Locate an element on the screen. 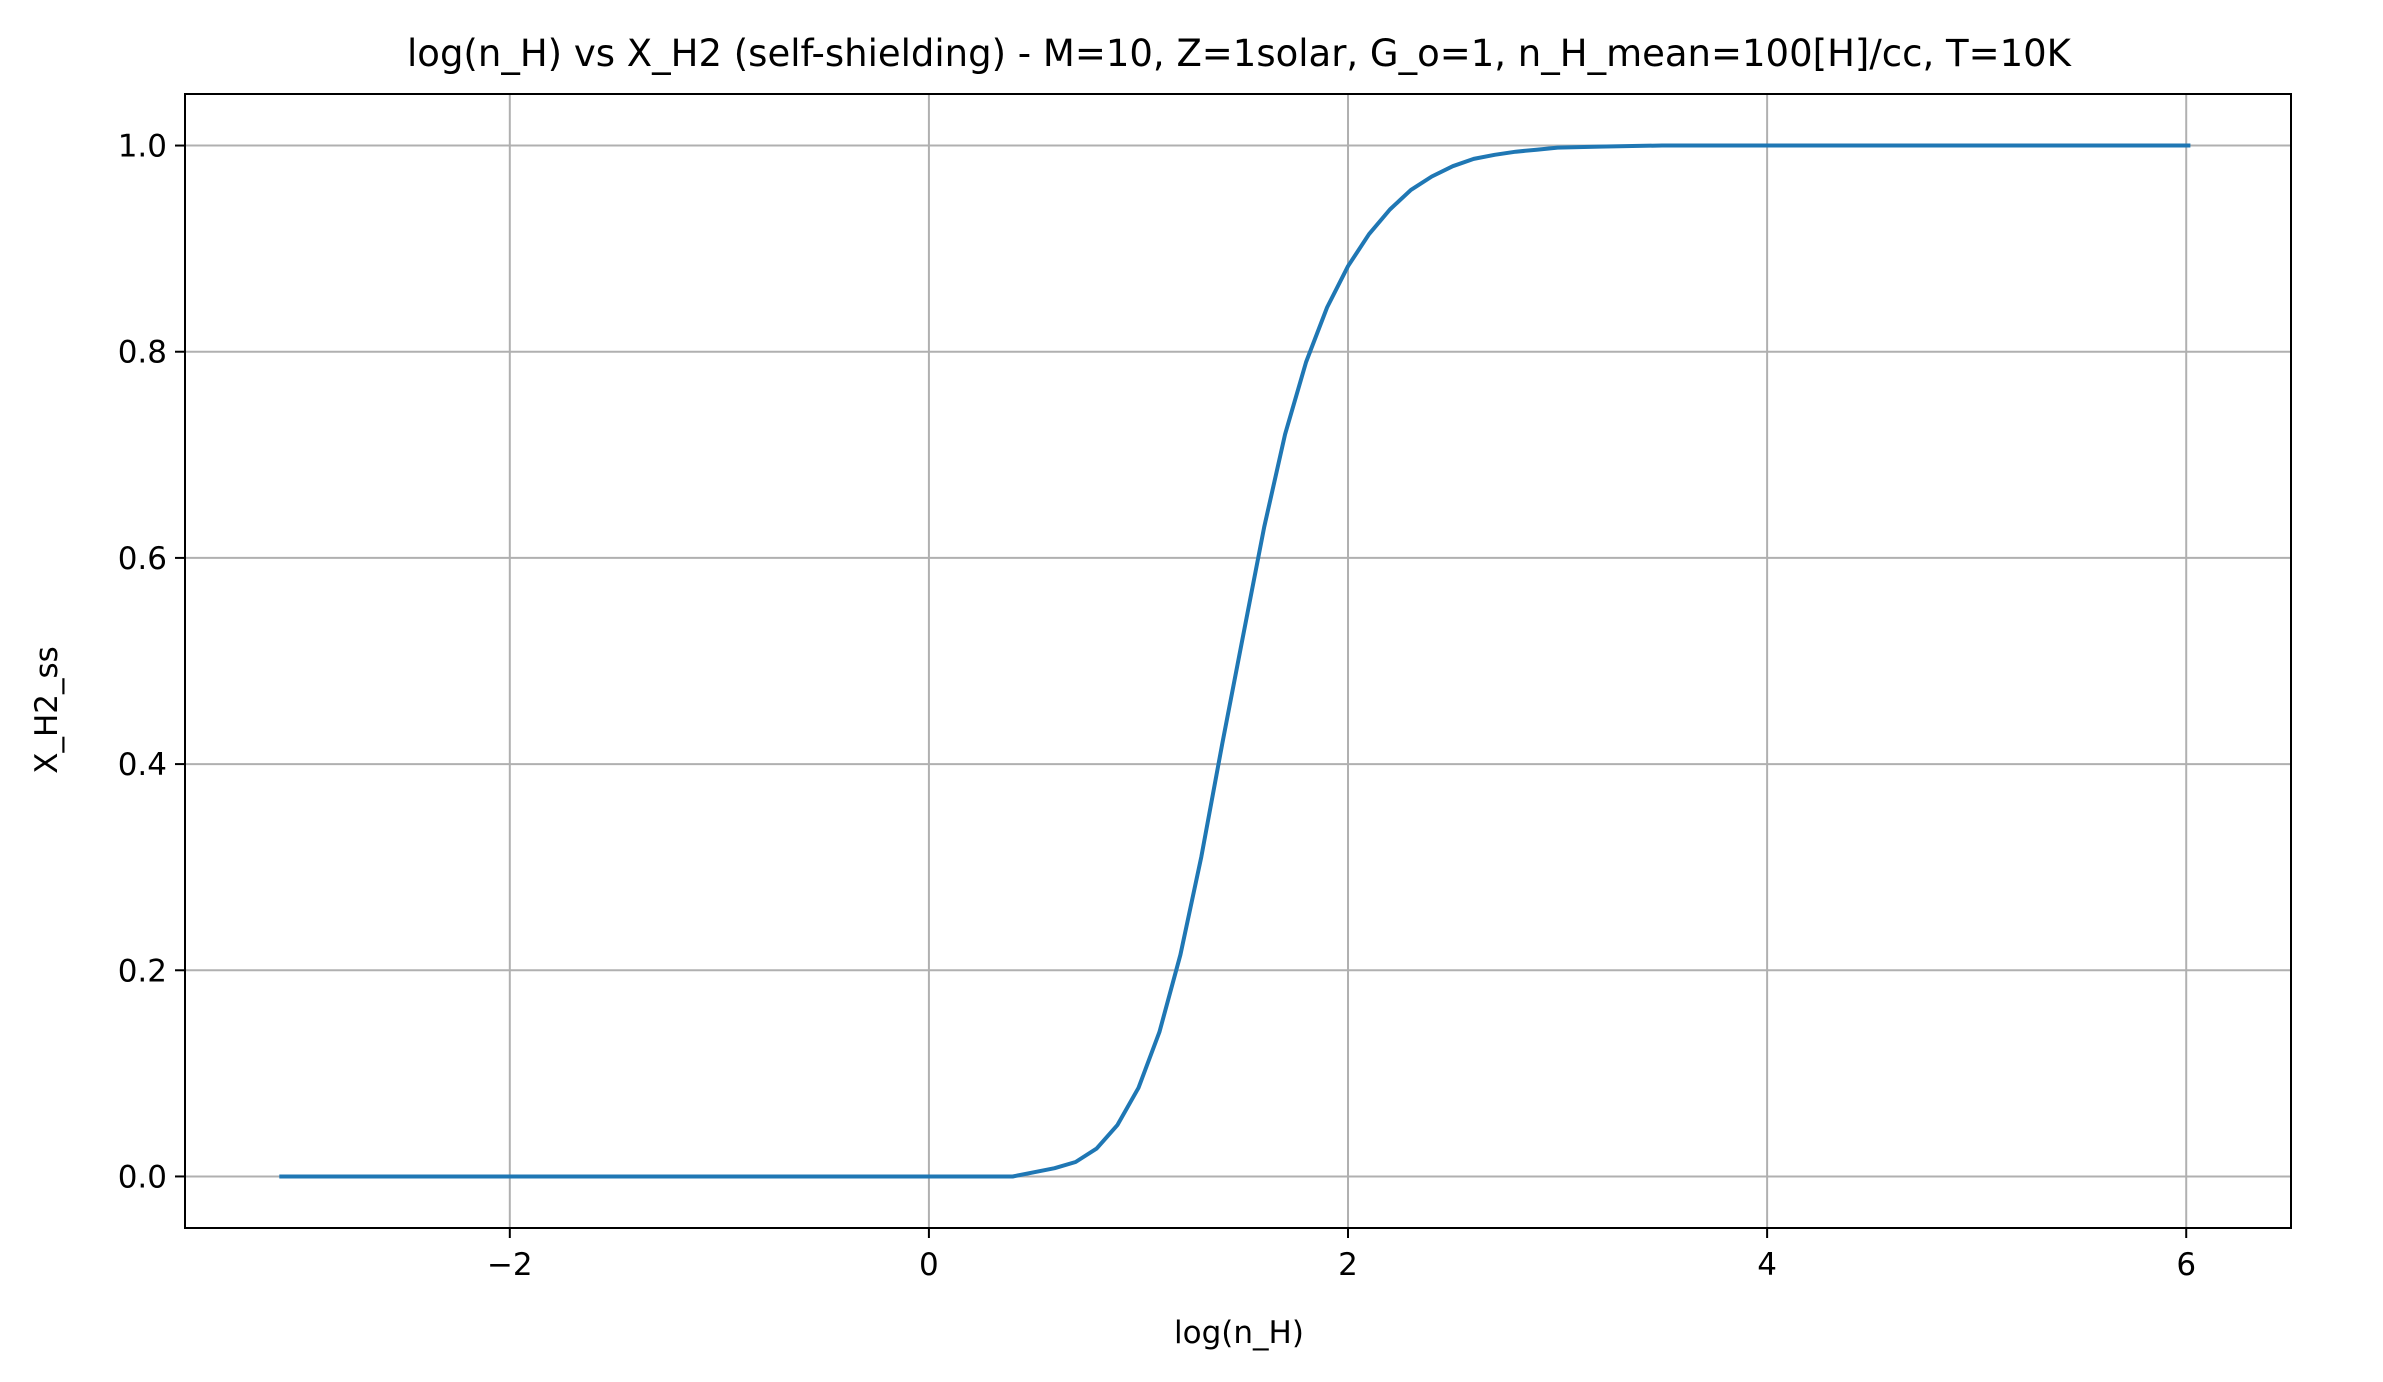 This screenshot has height=1382, width=2383. x-tick-label: 2 is located at coordinates (1348, 1265).